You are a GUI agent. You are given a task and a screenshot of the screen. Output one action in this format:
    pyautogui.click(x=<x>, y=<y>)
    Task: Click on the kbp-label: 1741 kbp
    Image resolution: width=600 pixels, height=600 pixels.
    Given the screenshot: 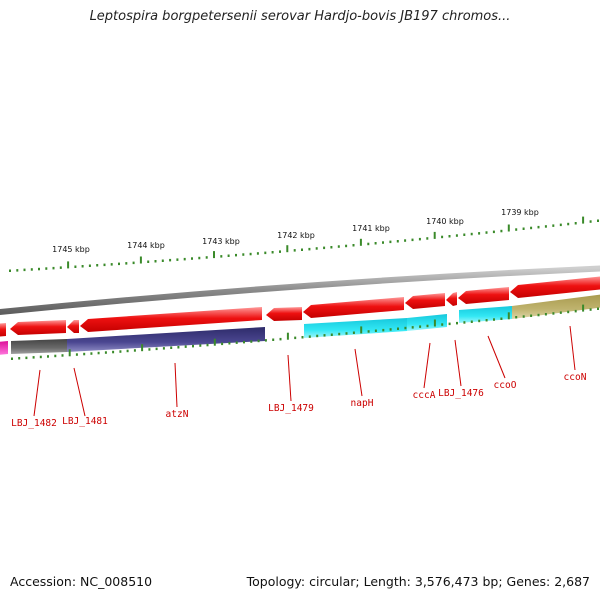 What is the action you would take?
    pyautogui.click(x=371, y=228)
    